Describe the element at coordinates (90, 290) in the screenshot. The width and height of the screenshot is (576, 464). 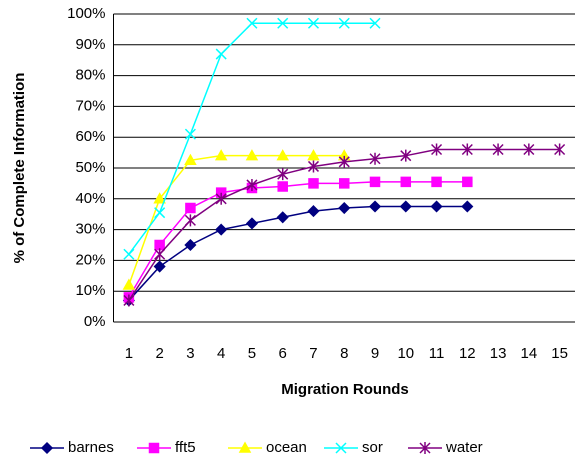
I see `y-tick-label: 10%` at that location.